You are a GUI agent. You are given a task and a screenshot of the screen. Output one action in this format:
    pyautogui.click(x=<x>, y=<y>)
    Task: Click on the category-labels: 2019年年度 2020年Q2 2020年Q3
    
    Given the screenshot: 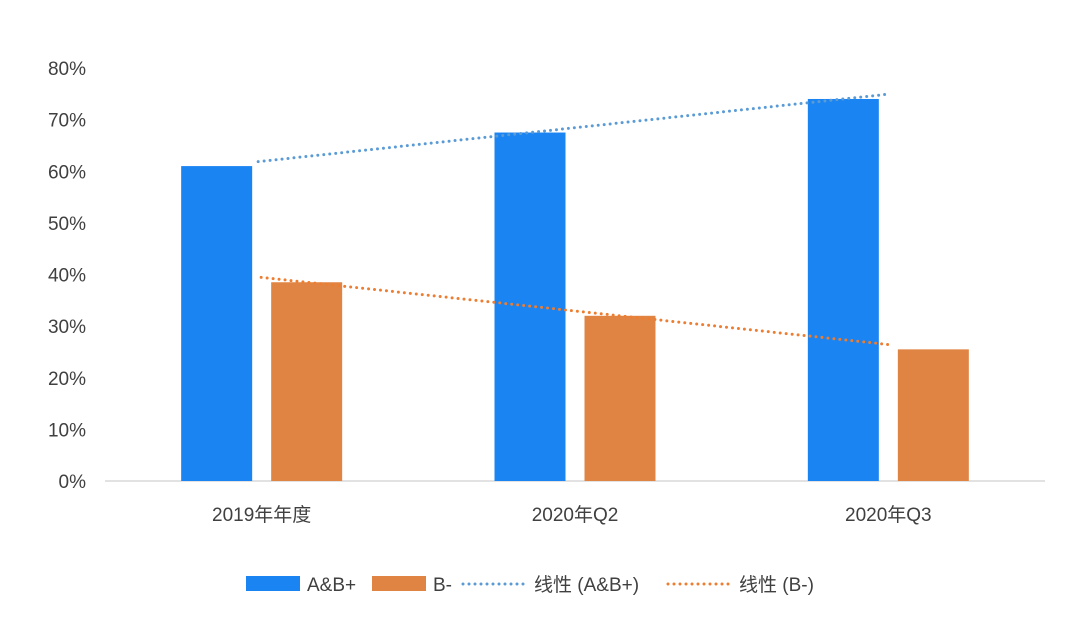 What is the action you would take?
    pyautogui.click(x=572, y=515)
    